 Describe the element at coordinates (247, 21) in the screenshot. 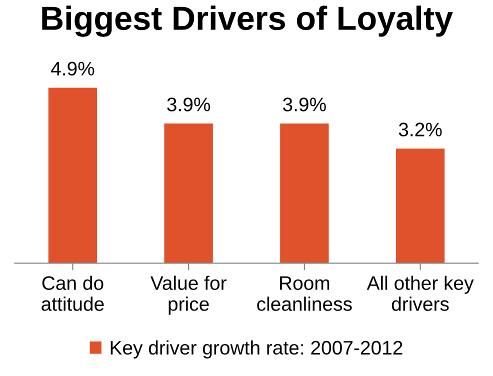

I see `chart-title: Biggest Drivers of Loyalty` at that location.